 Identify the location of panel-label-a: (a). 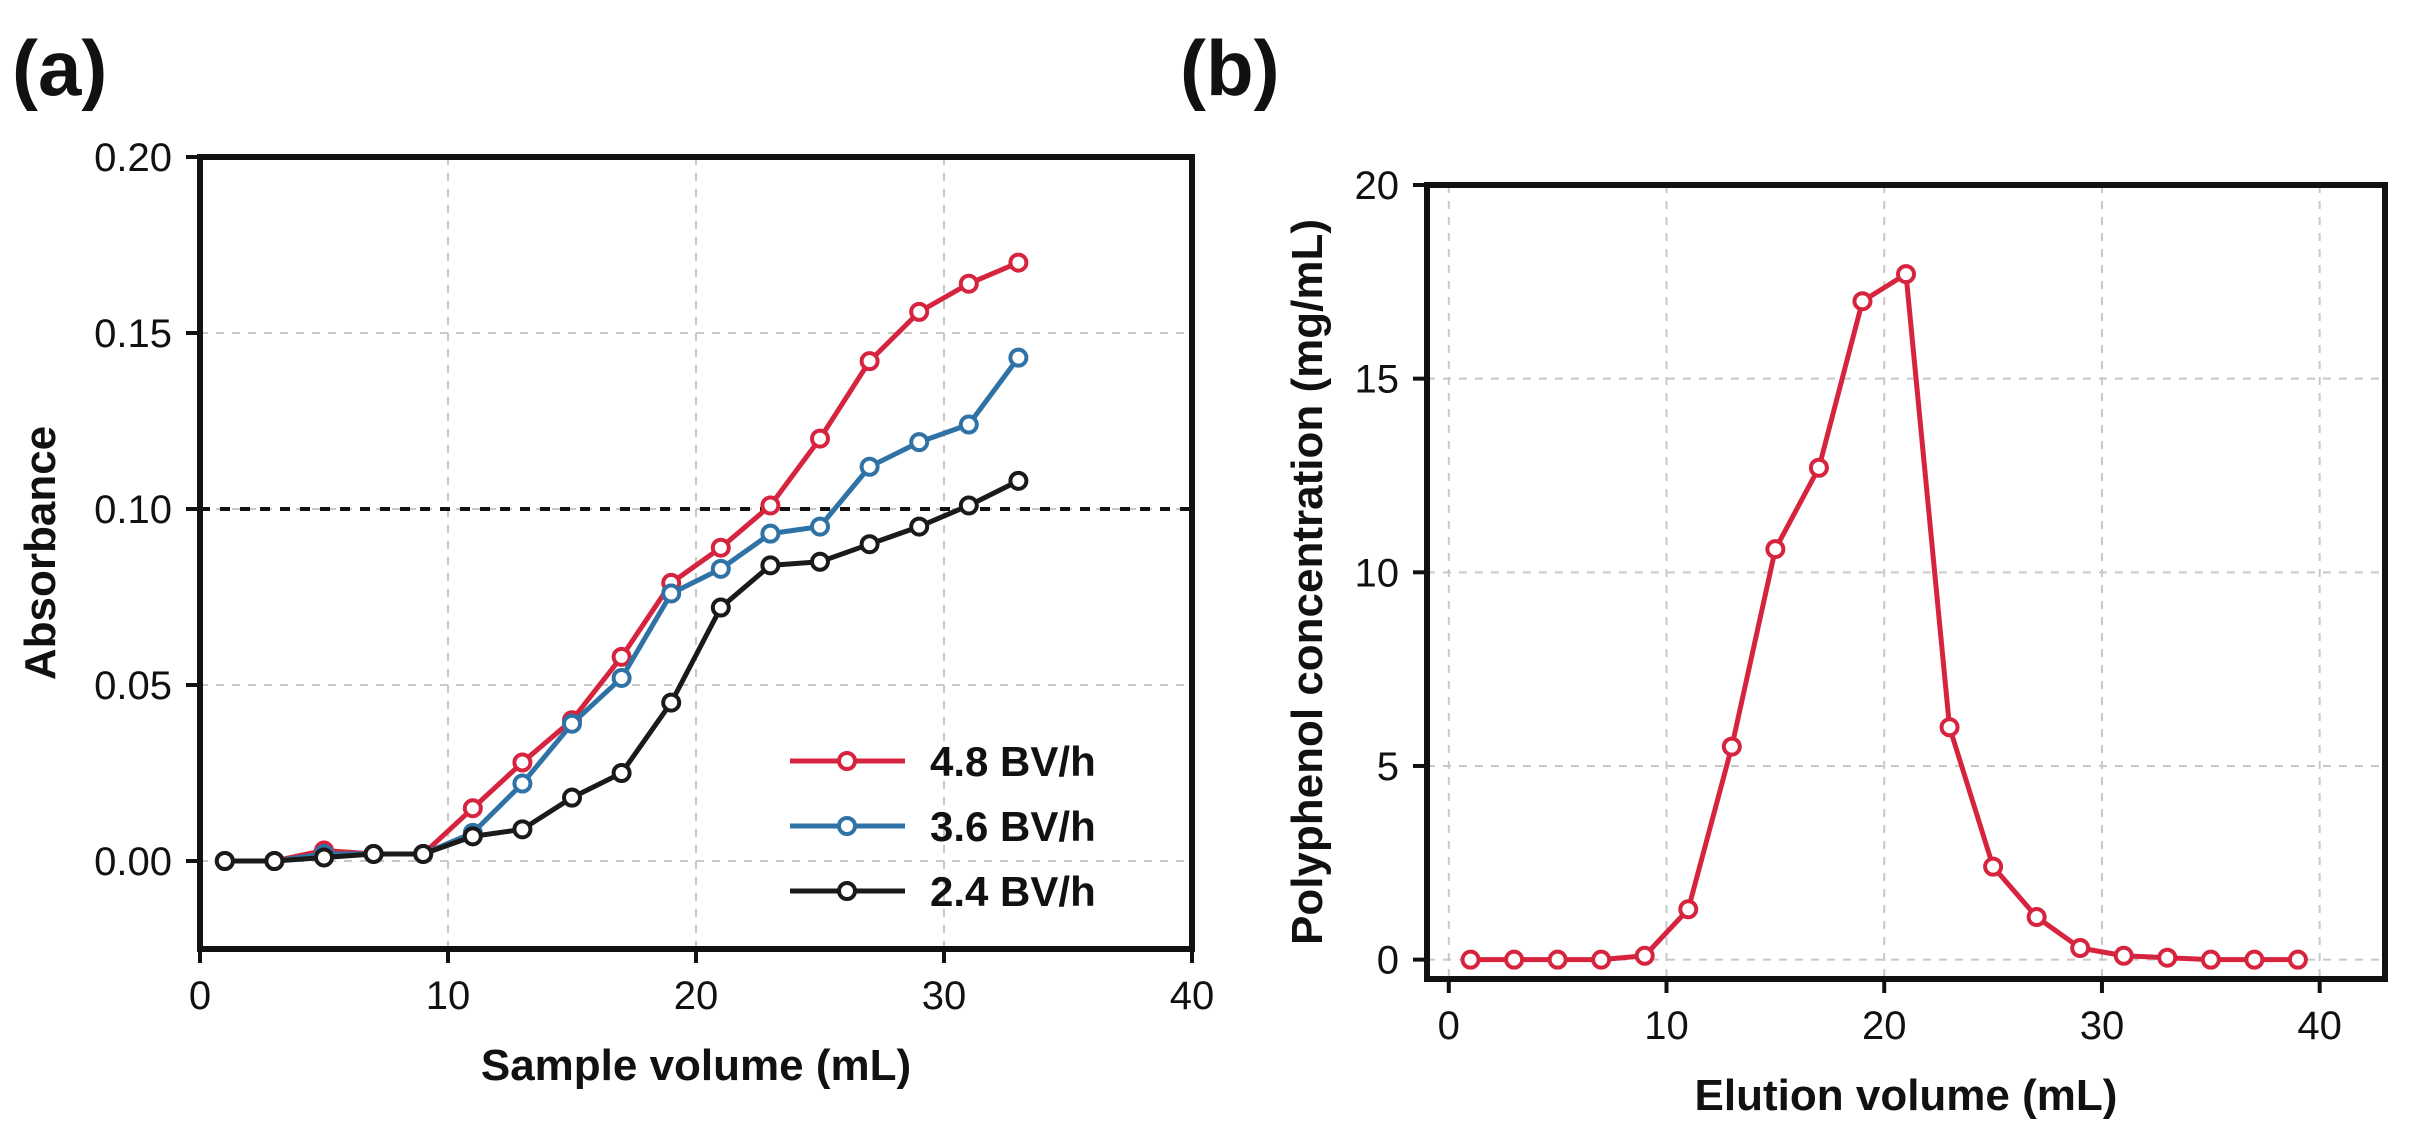
(59, 68).